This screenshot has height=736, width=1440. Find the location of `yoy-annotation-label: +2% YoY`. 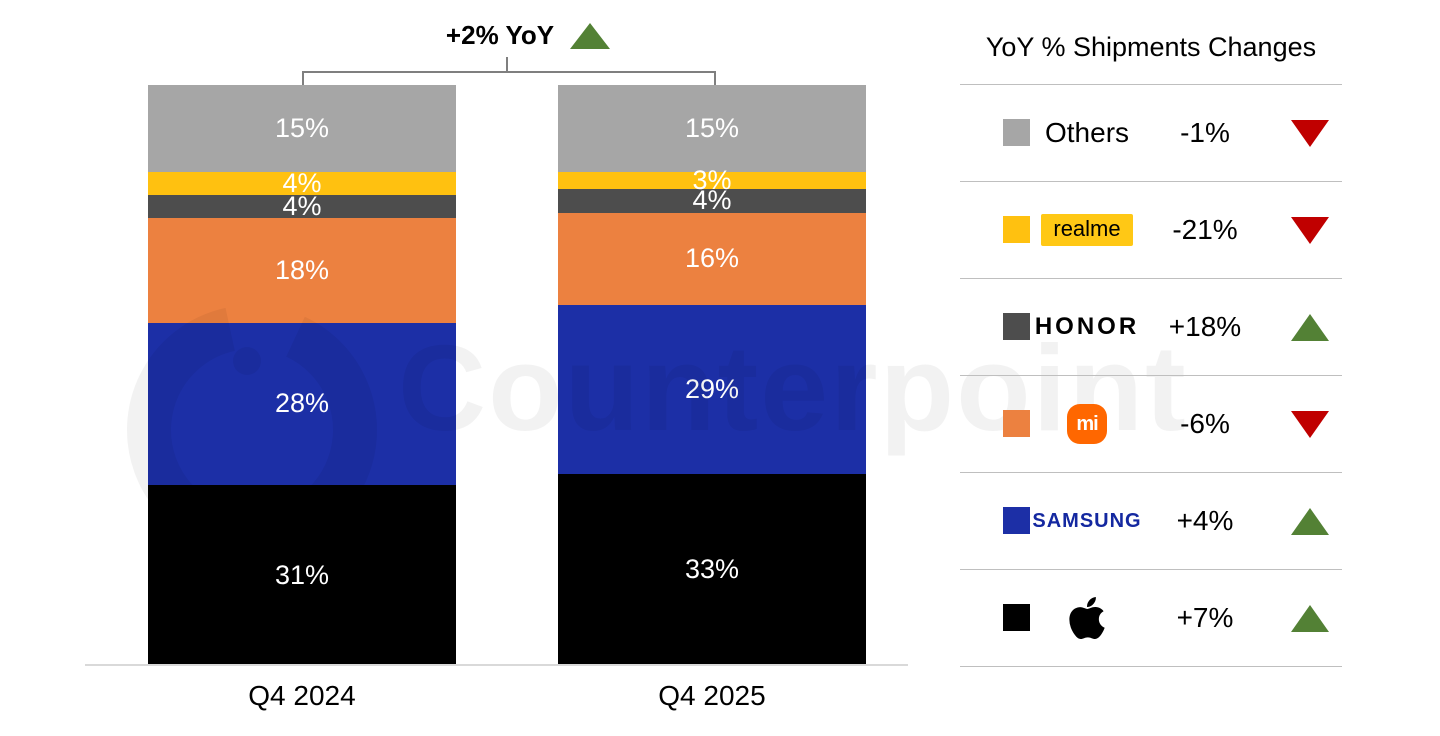

yoy-annotation-label: +2% YoY is located at coordinates (500, 35).